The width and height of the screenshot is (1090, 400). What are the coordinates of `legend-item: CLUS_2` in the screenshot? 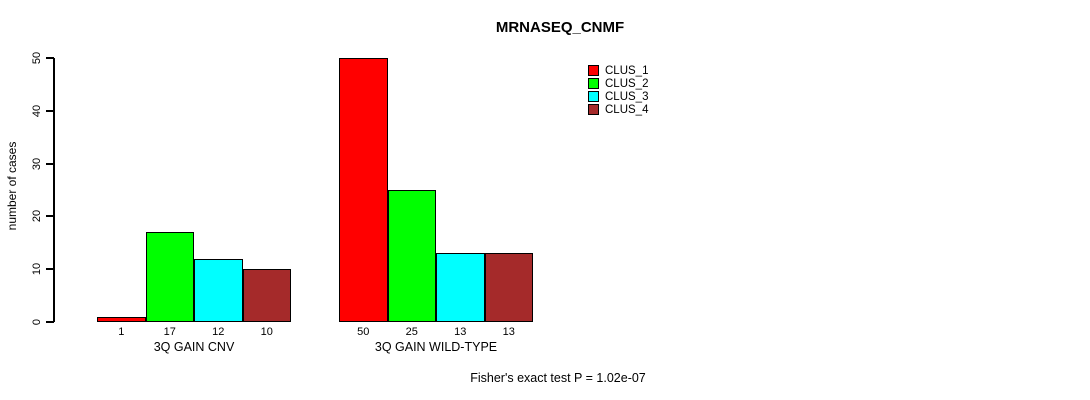 It's located at (618, 83).